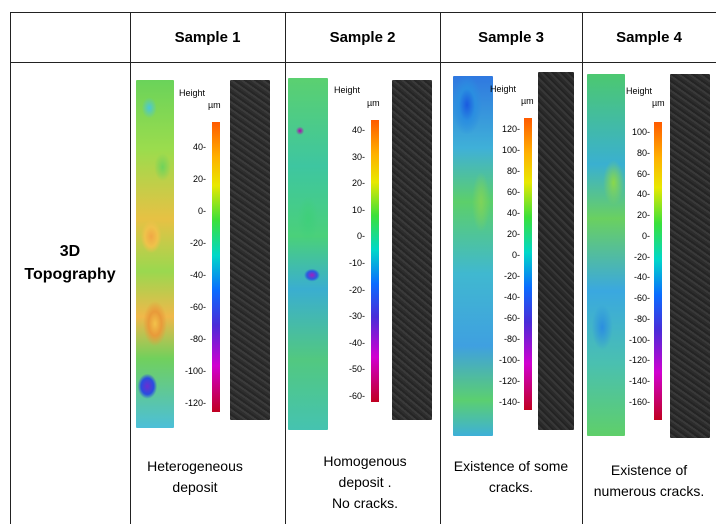 This screenshot has width=716, height=524. Describe the element at coordinates (639, 339) in the screenshot. I see `sample-4-tick-label: -100-` at that location.